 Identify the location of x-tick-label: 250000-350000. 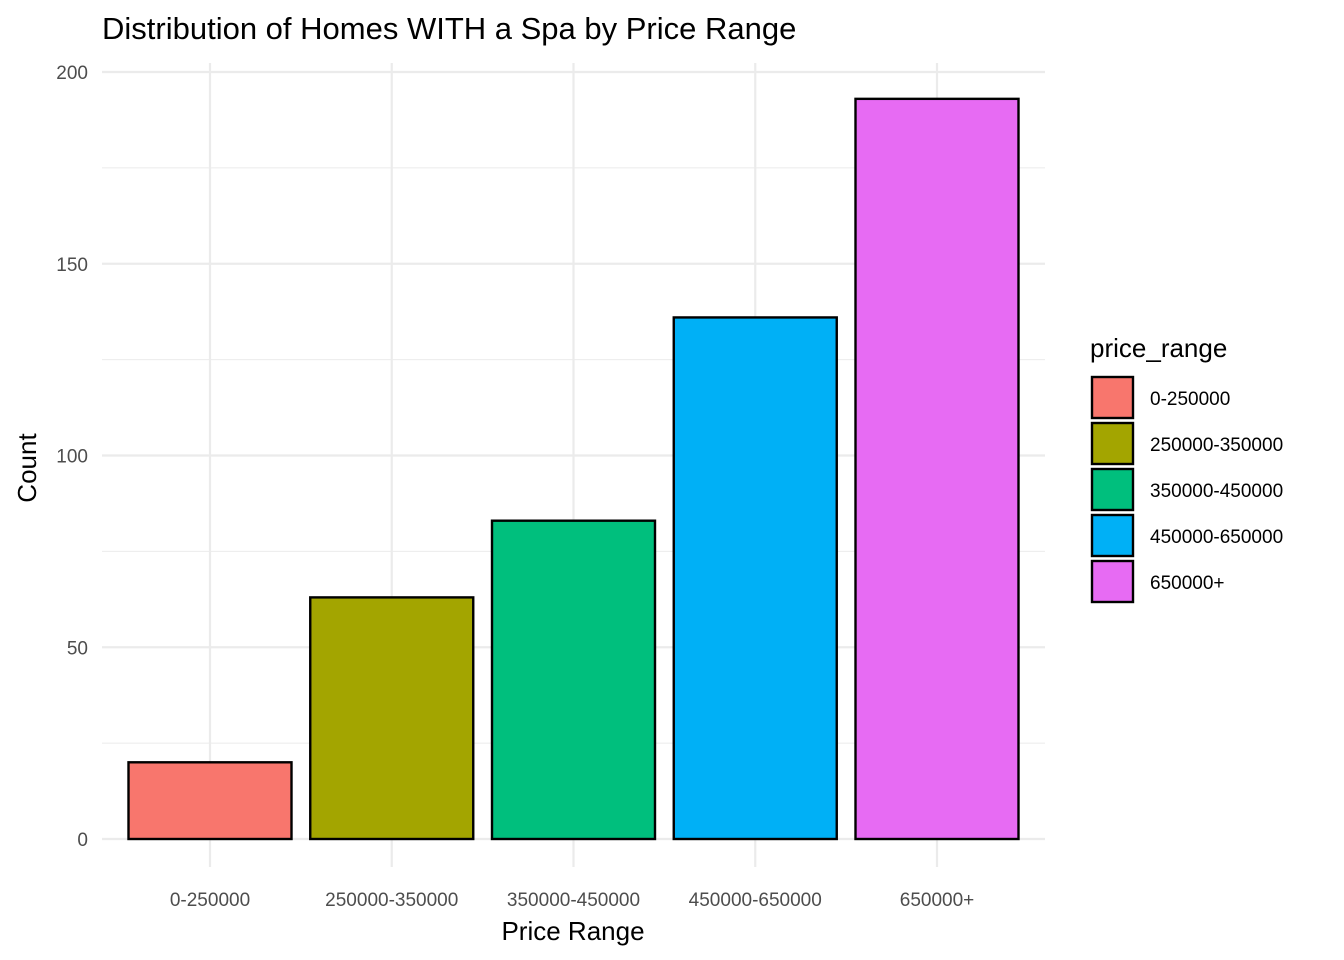
(391, 900).